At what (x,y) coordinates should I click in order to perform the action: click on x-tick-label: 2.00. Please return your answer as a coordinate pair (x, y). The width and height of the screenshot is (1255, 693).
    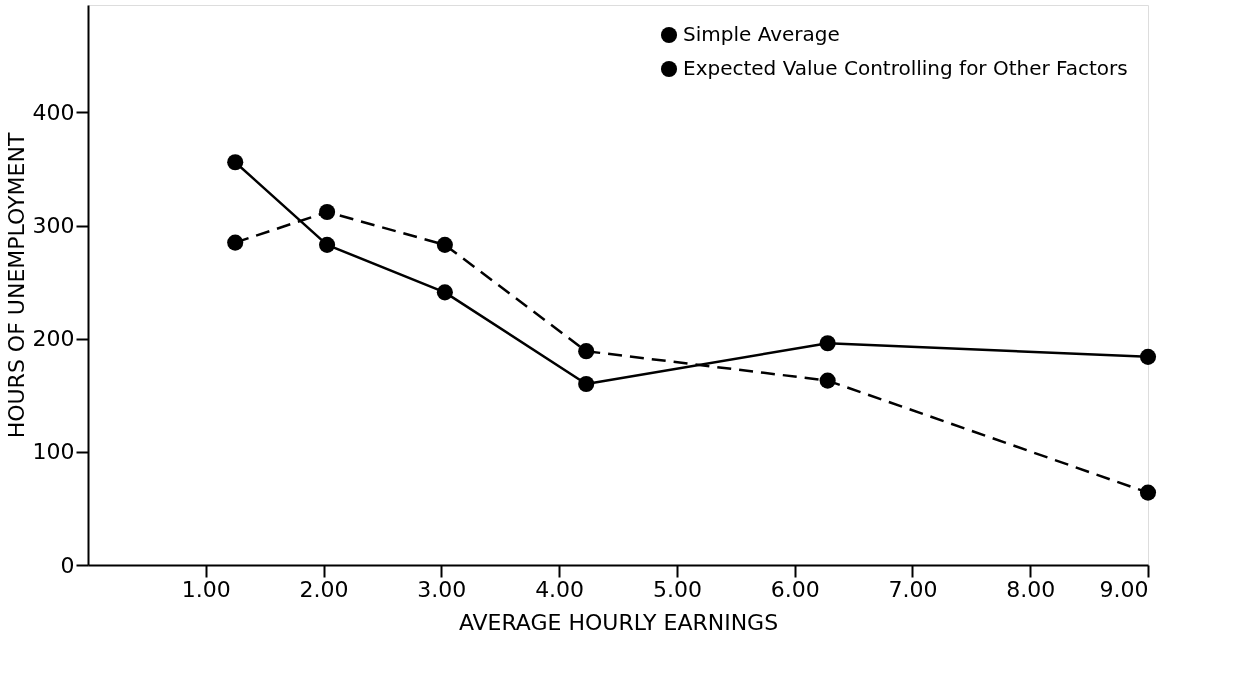
    Looking at the image, I should click on (324, 589).